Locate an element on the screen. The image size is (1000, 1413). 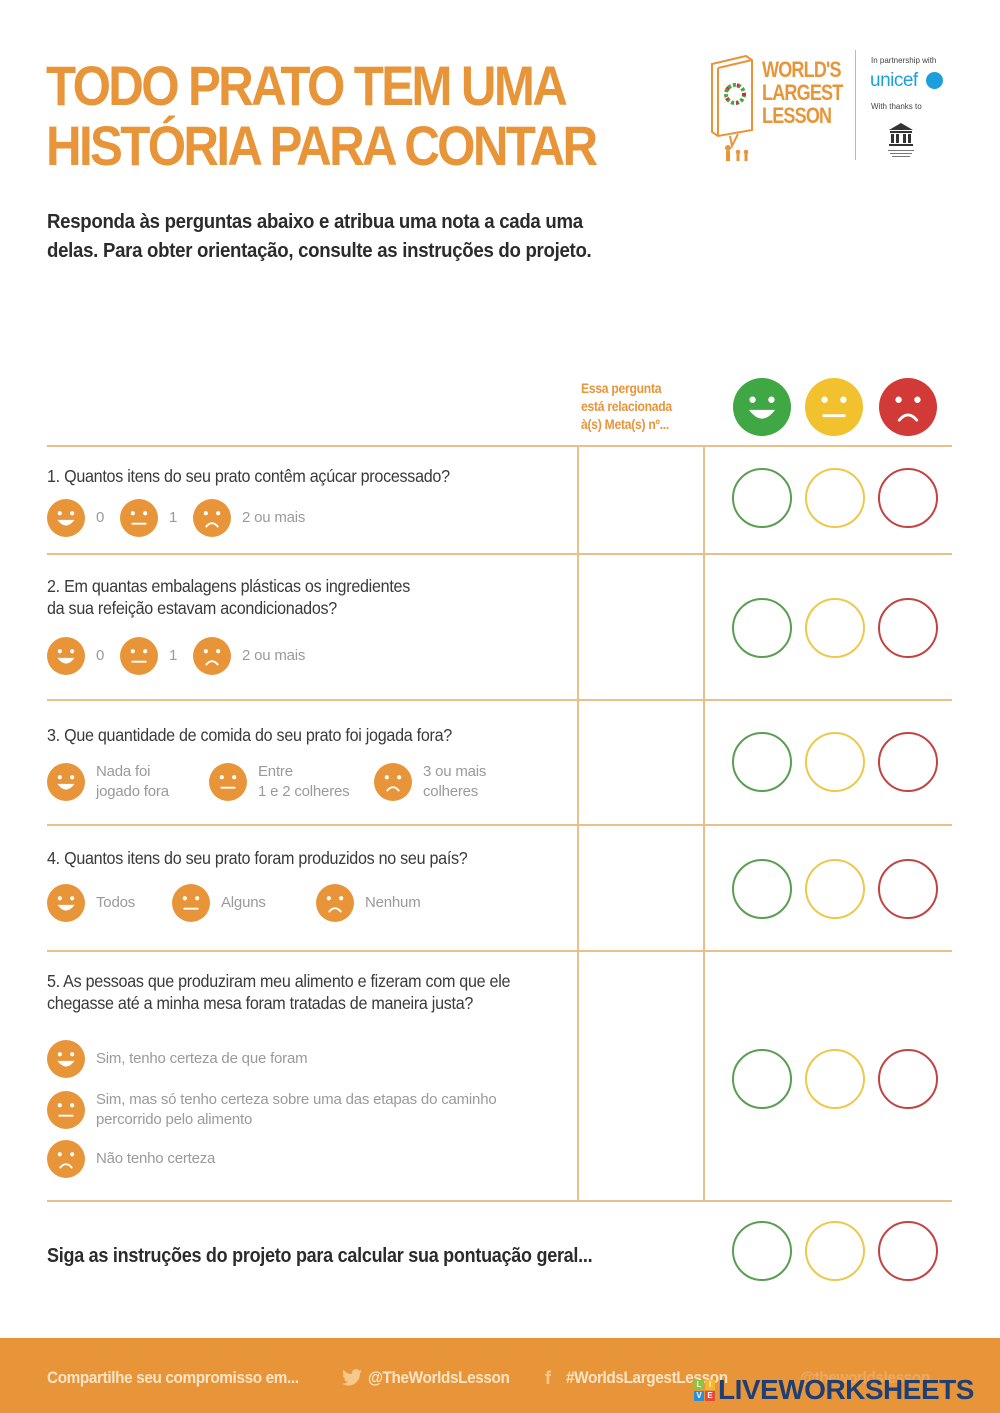
answer-option: 3 ou mais colheres is located at coordinates (430, 782).